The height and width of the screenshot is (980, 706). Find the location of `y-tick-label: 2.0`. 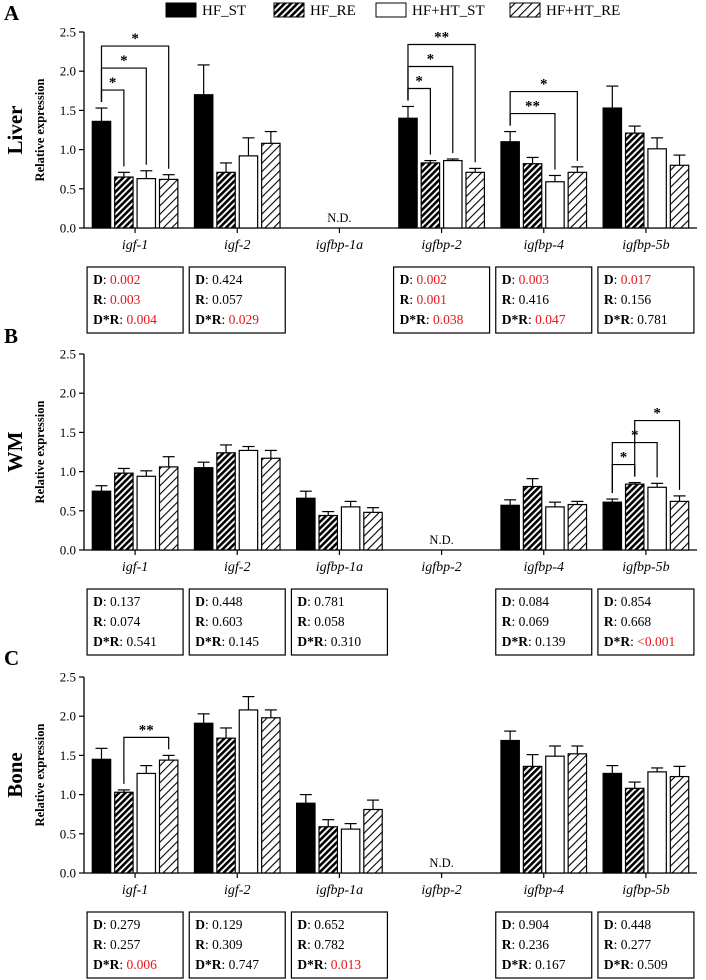

y-tick-label: 2.0 is located at coordinates (68, 716).